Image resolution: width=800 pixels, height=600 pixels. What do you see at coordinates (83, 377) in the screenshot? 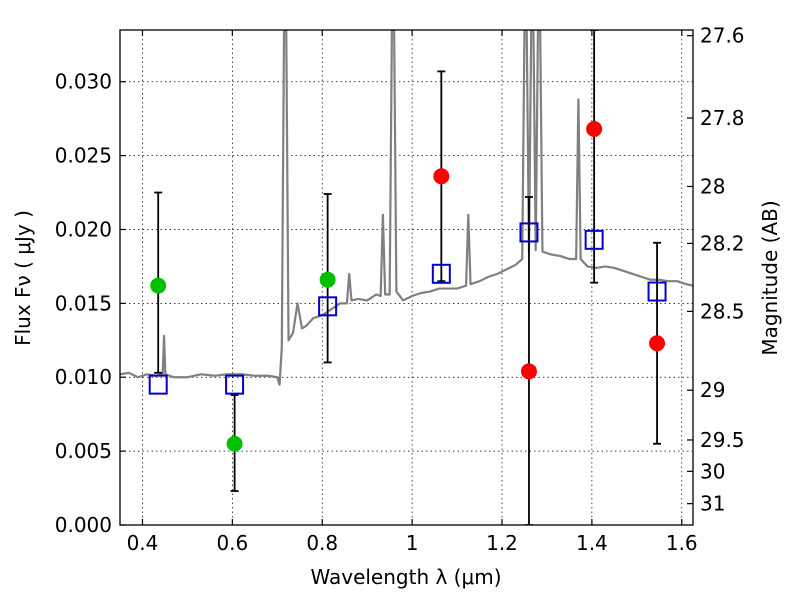
I see `y-tick-label: 0.010` at bounding box center [83, 377].